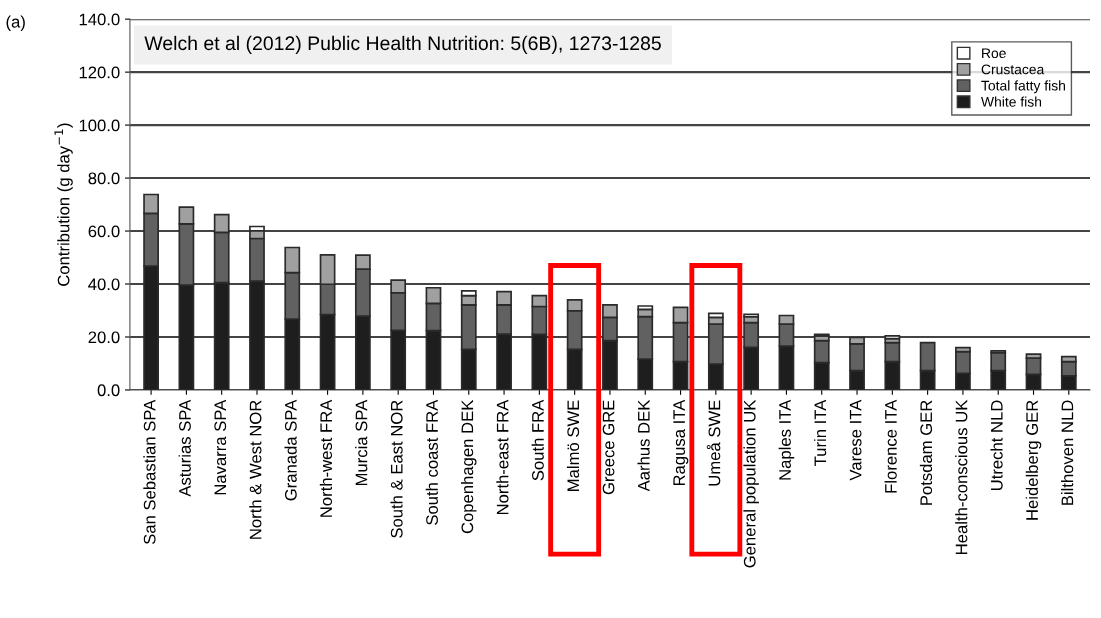  I want to click on x-tick-label: North-east FRA, so click(502, 457).